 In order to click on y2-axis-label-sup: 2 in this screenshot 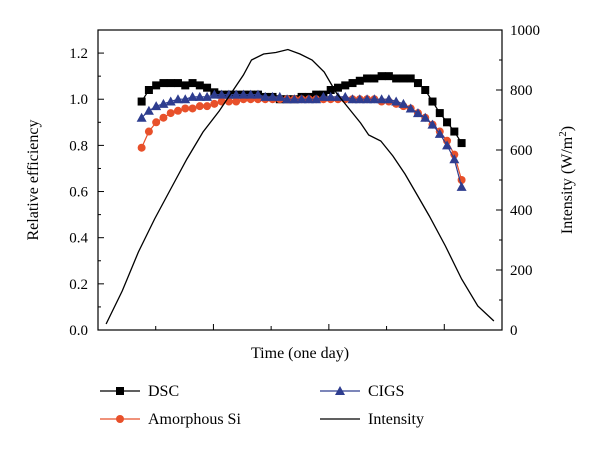, I will do `click(563, 134)`.